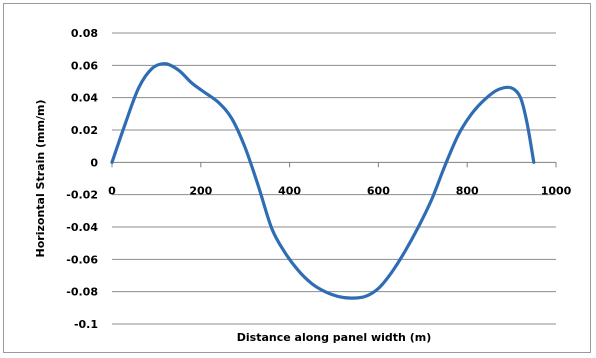  Describe the element at coordinates (556, 190) in the screenshot. I see `x-tick-label: 1000` at that location.